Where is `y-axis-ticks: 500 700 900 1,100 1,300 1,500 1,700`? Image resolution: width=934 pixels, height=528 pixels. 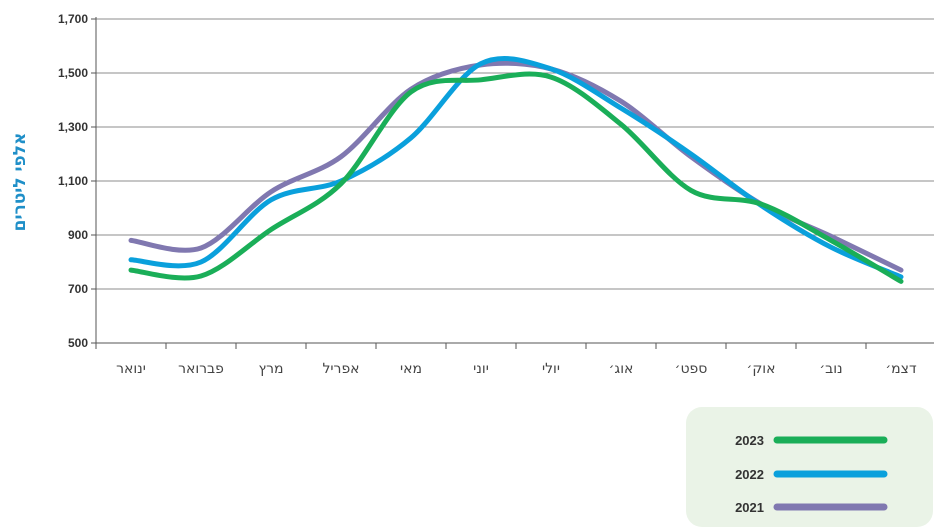 y-axis-ticks: 500 700 900 1,100 1,300 1,500 1,700 is located at coordinates (77, 181).